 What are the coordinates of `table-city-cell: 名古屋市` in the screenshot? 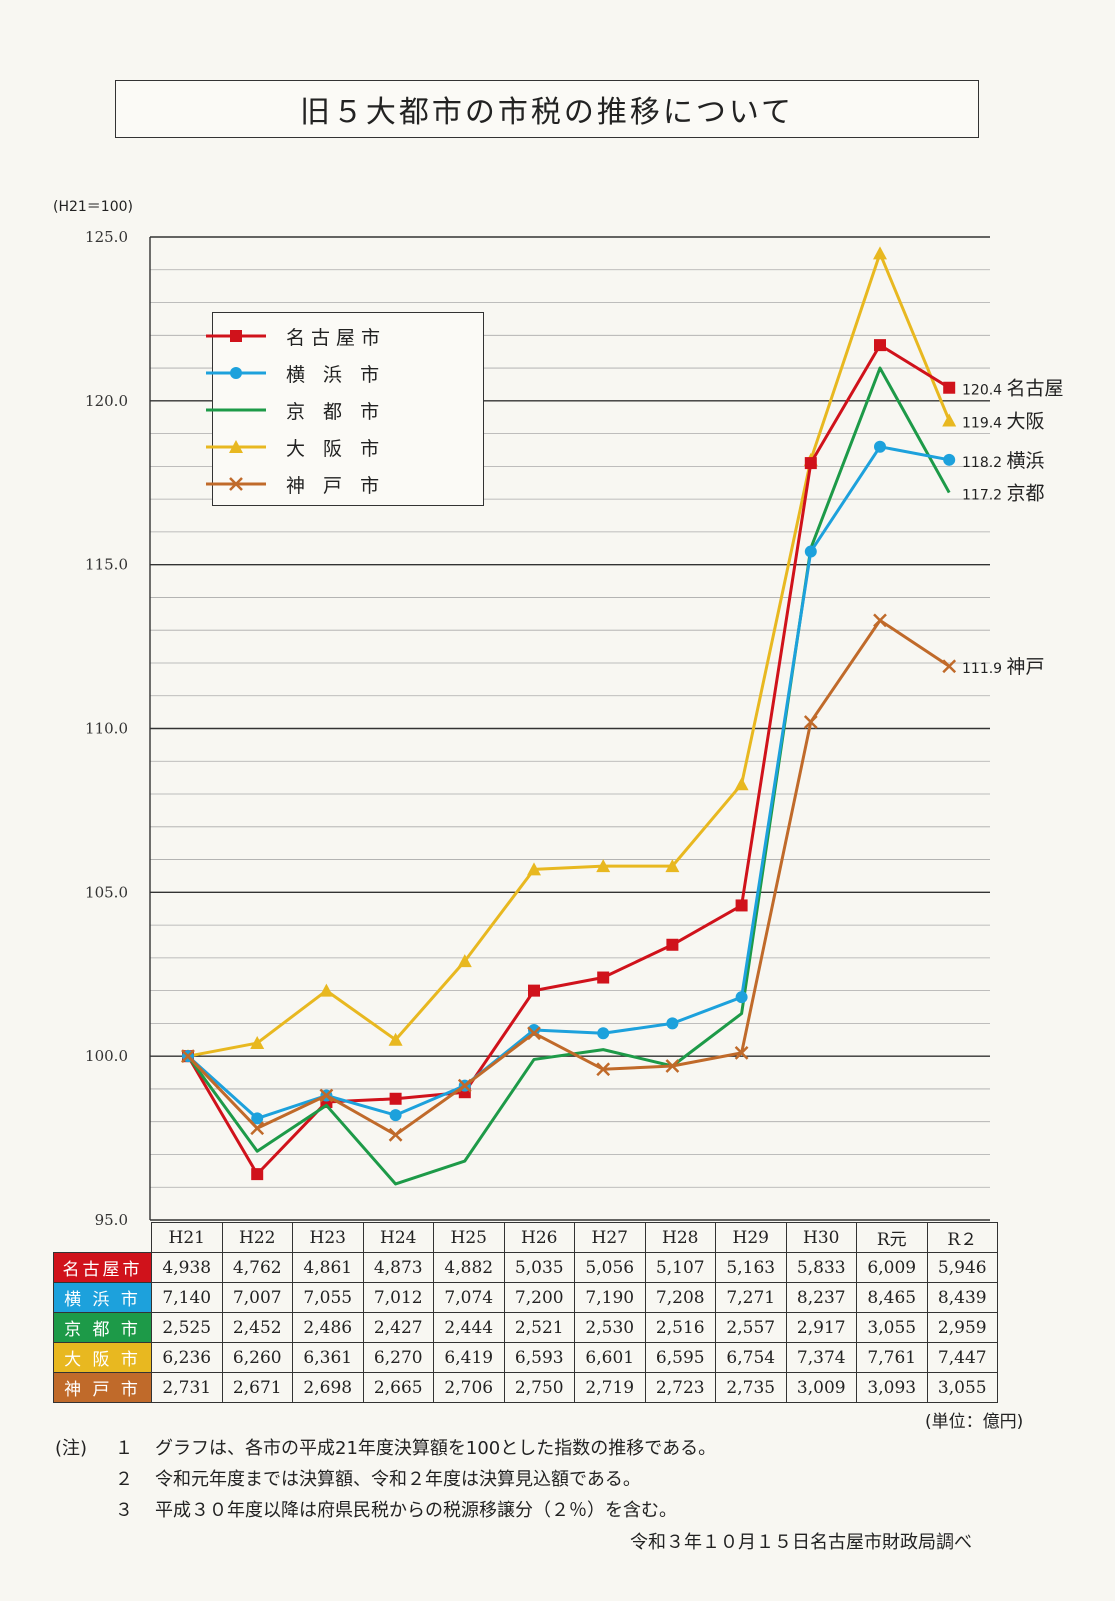 It's located at (102, 1267).